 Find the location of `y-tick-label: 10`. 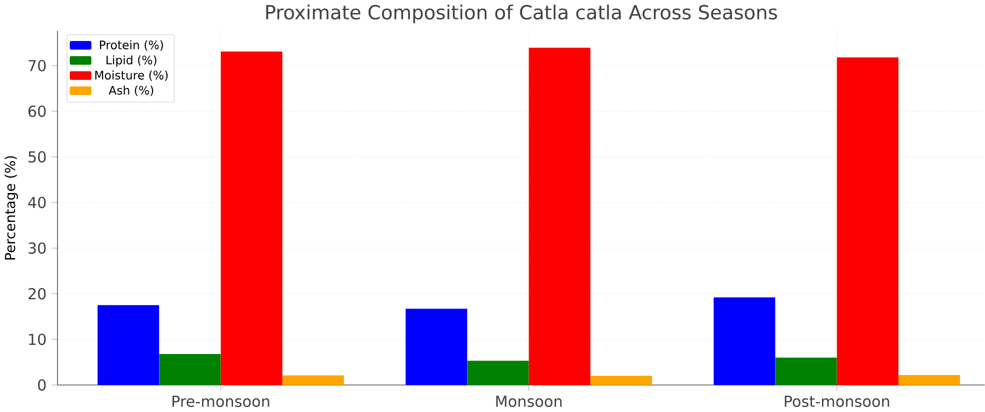

y-tick-label: 10 is located at coordinates (37, 340).